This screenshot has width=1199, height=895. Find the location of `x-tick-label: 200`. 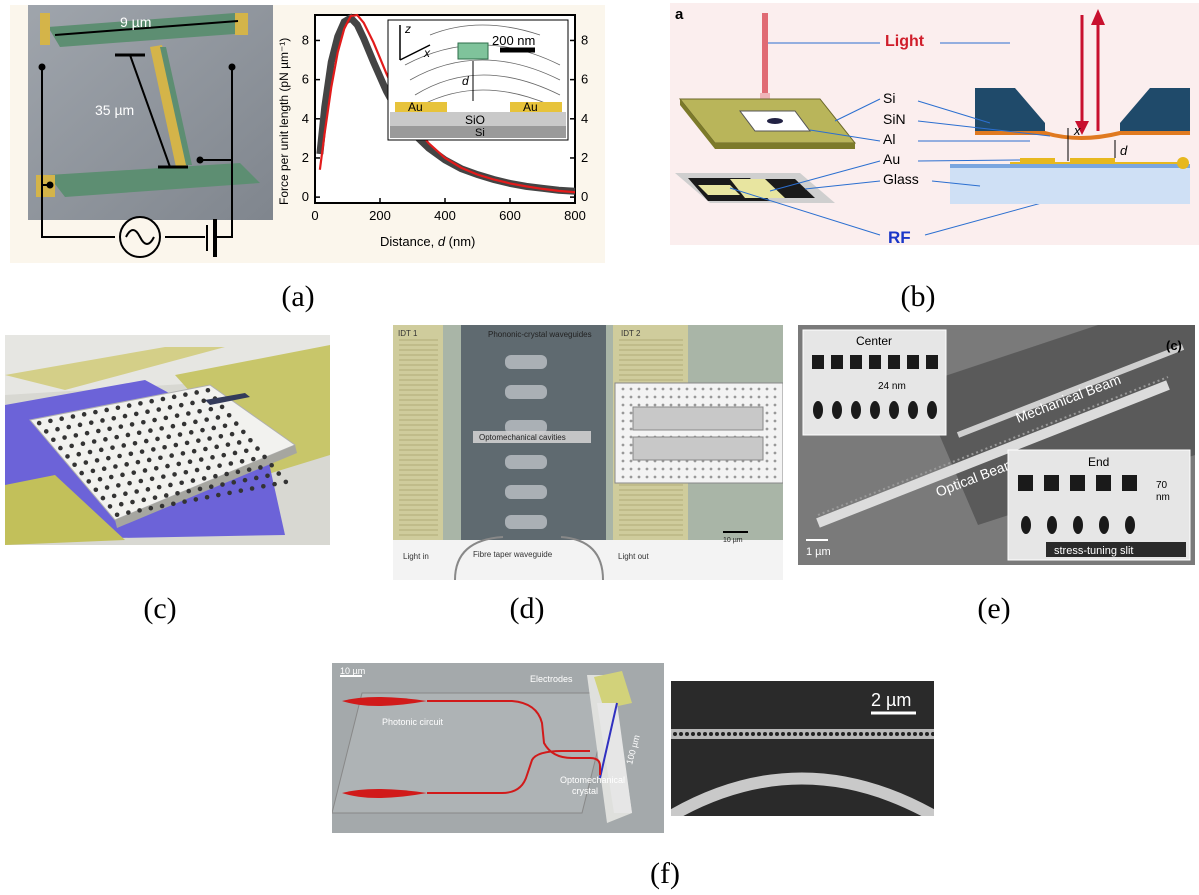

x-tick-label: 200 is located at coordinates (380, 215).